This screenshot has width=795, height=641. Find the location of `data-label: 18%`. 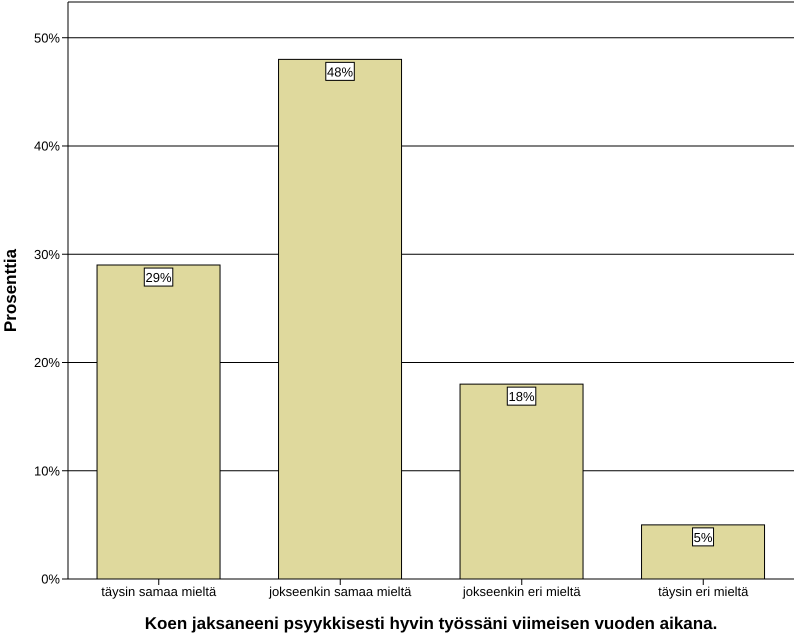

data-label: 18% is located at coordinates (521, 396).